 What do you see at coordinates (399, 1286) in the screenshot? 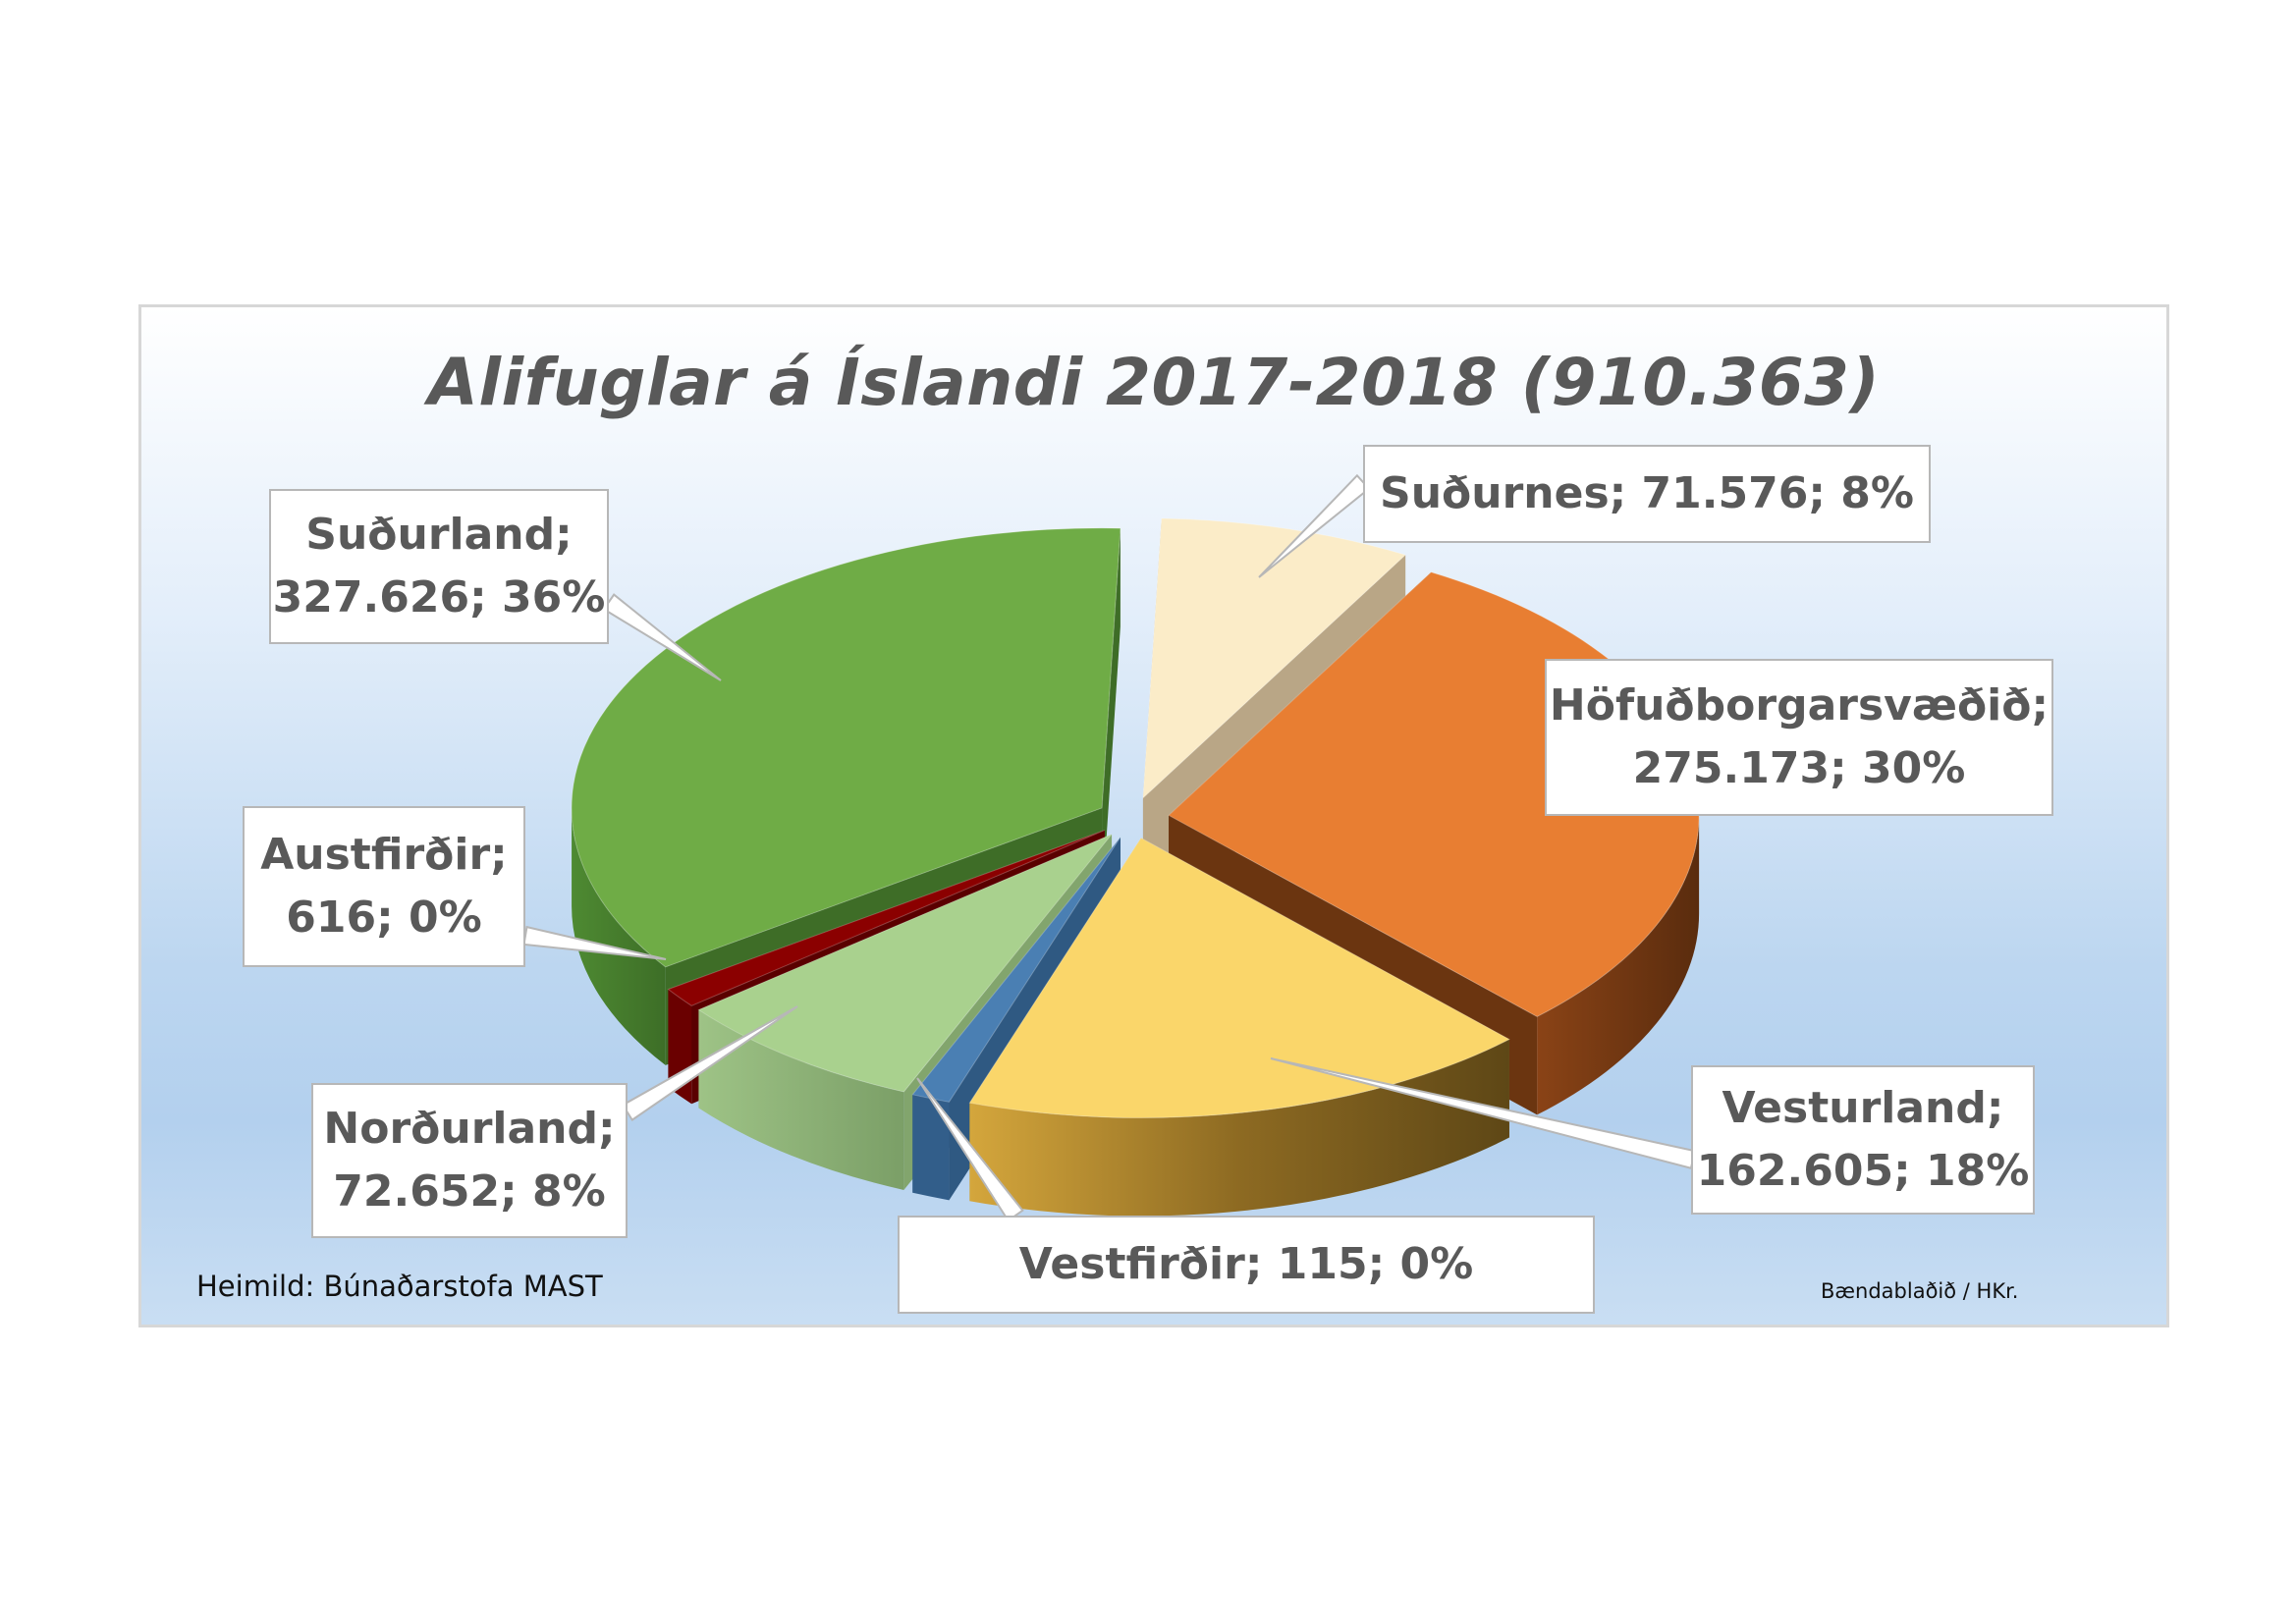
I see `source-note: Heimild: Búnaðarstofa MAST` at bounding box center [399, 1286].